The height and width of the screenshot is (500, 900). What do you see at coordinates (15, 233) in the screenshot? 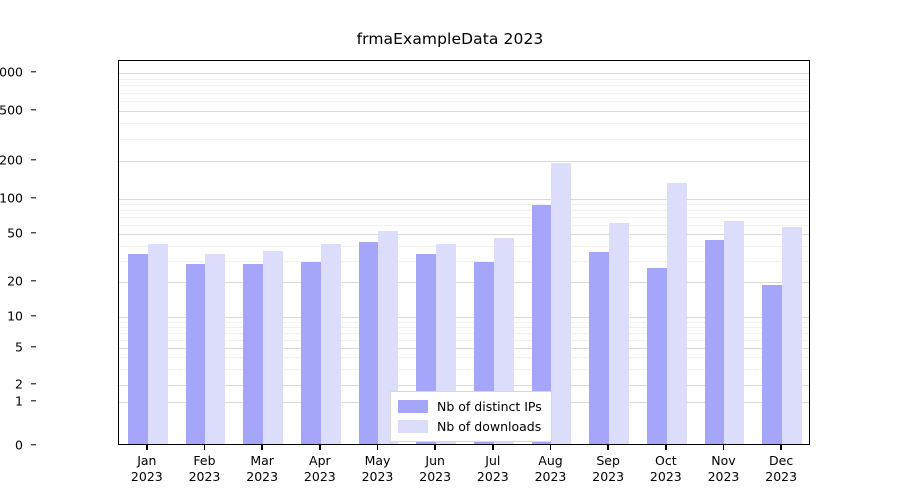
I see `y-axis-tick-label: 50` at bounding box center [15, 233].